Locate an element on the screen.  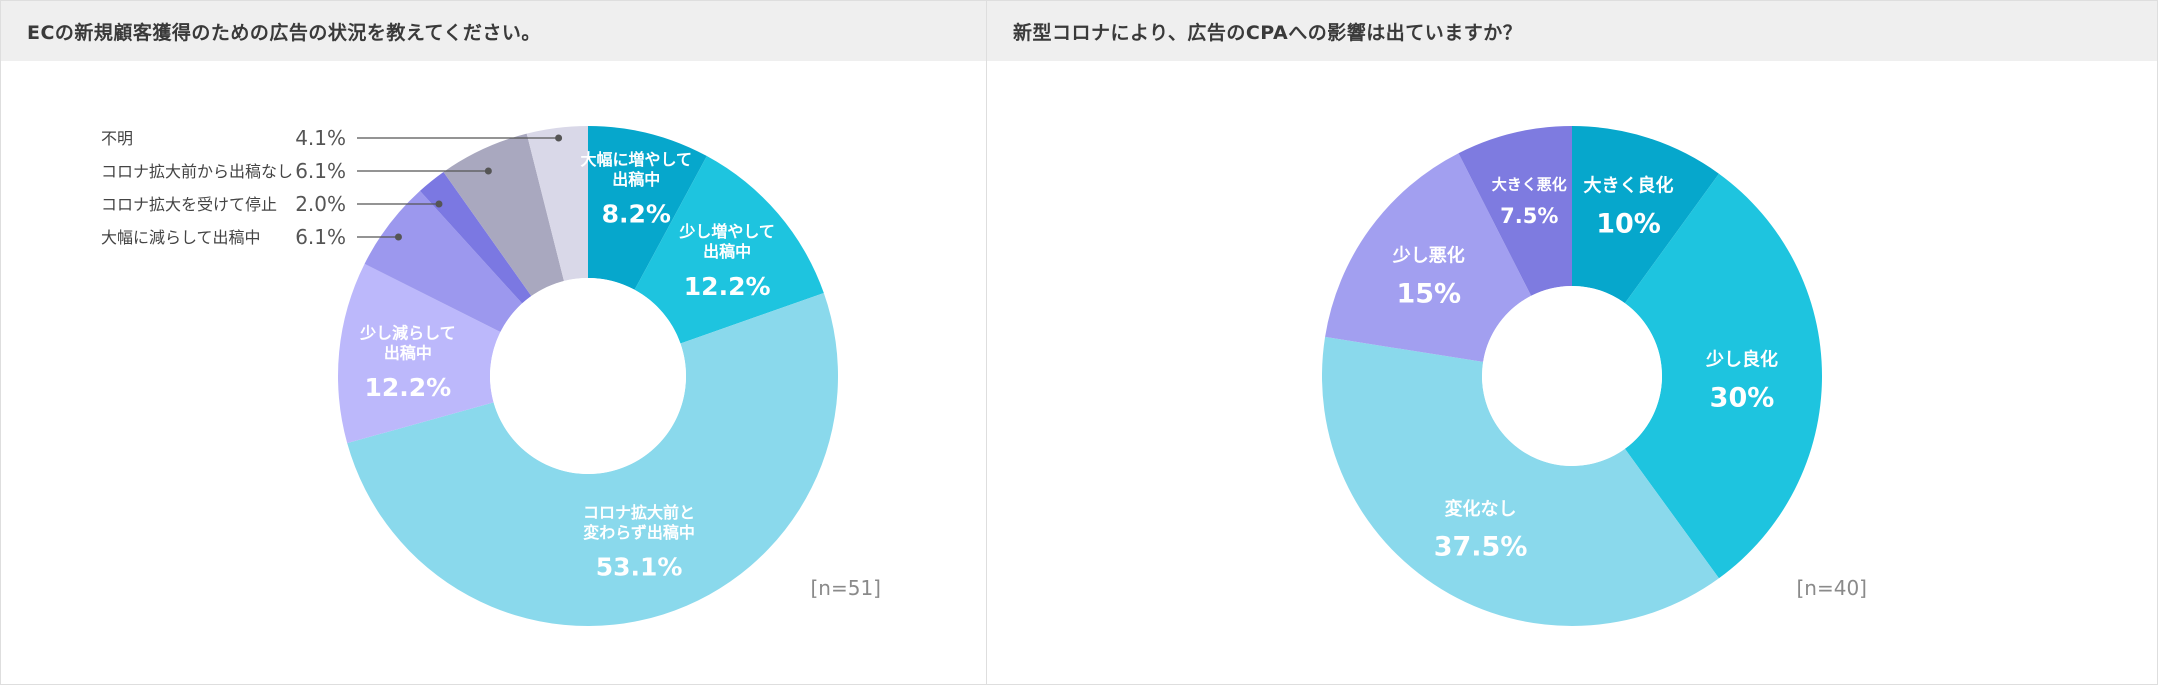
left-callout-value-6: 6.1% is located at coordinates (320, 171).